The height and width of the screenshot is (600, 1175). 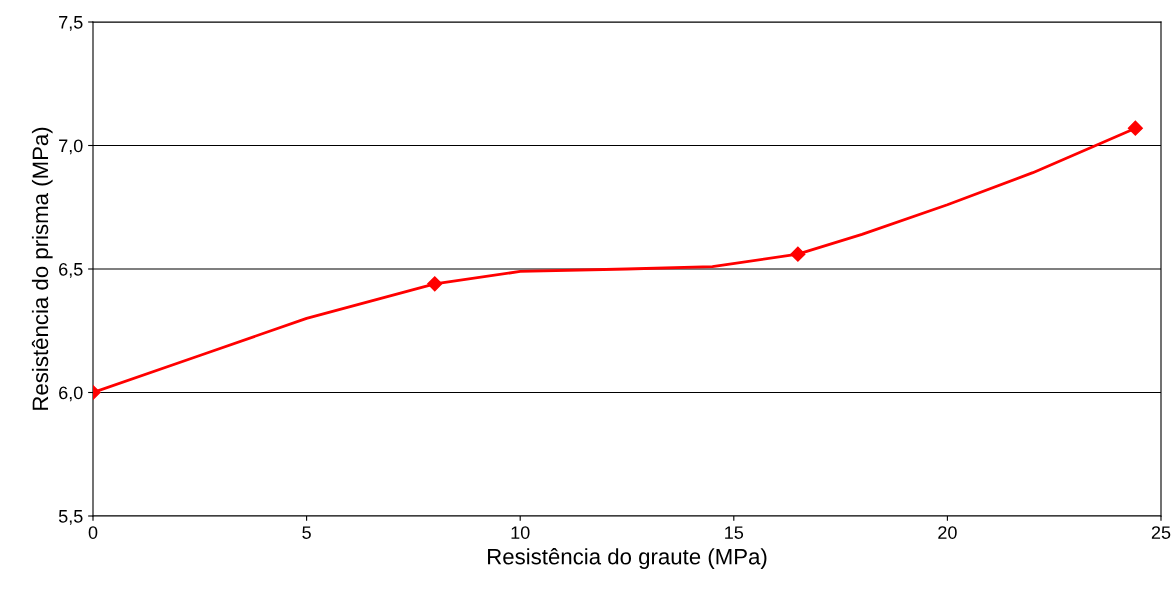 I want to click on x-tick-label: 20, so click(x=947, y=532).